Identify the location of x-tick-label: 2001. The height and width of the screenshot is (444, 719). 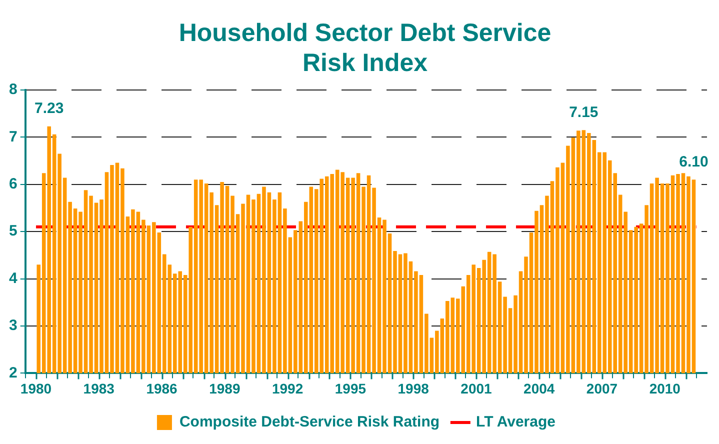
(476, 388).